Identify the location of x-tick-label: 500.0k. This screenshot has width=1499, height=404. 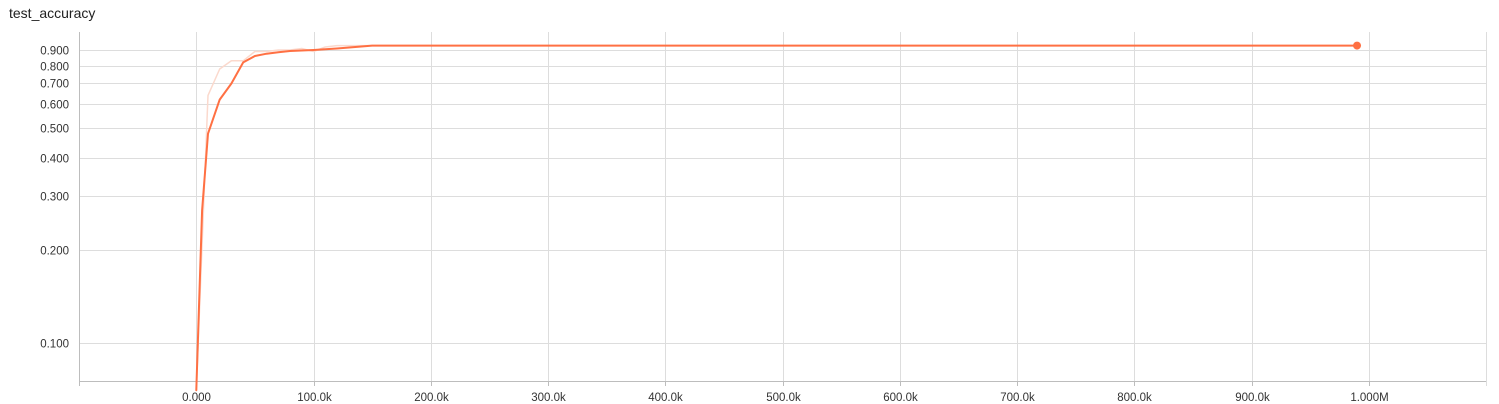
(783, 398).